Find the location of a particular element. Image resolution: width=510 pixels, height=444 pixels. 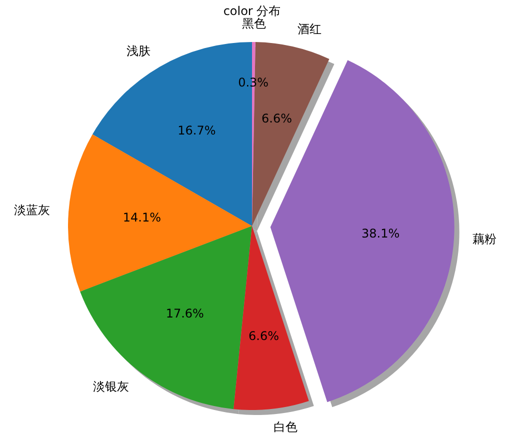

slice-label: 淡银灰 is located at coordinates (110, 387).